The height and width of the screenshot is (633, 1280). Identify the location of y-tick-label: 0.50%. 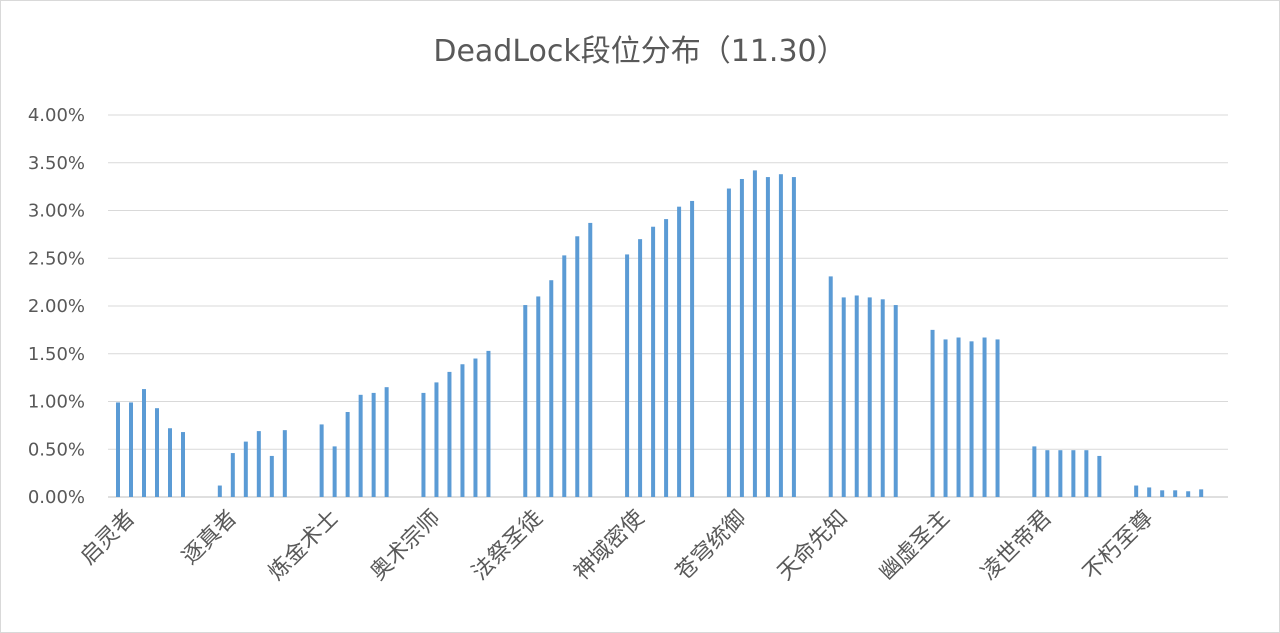
(56, 449).